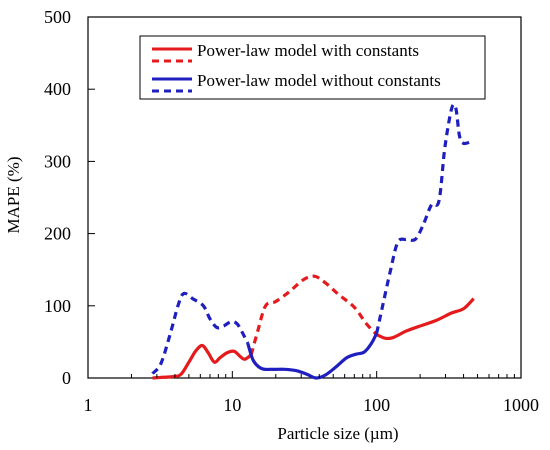 Image resolution: width=550 pixels, height=450 pixels. Describe the element at coordinates (57, 234) in the screenshot. I see `y-tick-label: 200` at that location.